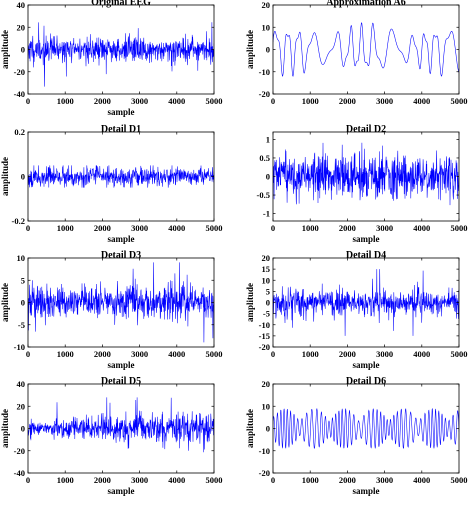 This screenshot has height=507, width=474. Describe the element at coordinates (121, 4) in the screenshot. I see `subplot-title: Original EEG` at that location.